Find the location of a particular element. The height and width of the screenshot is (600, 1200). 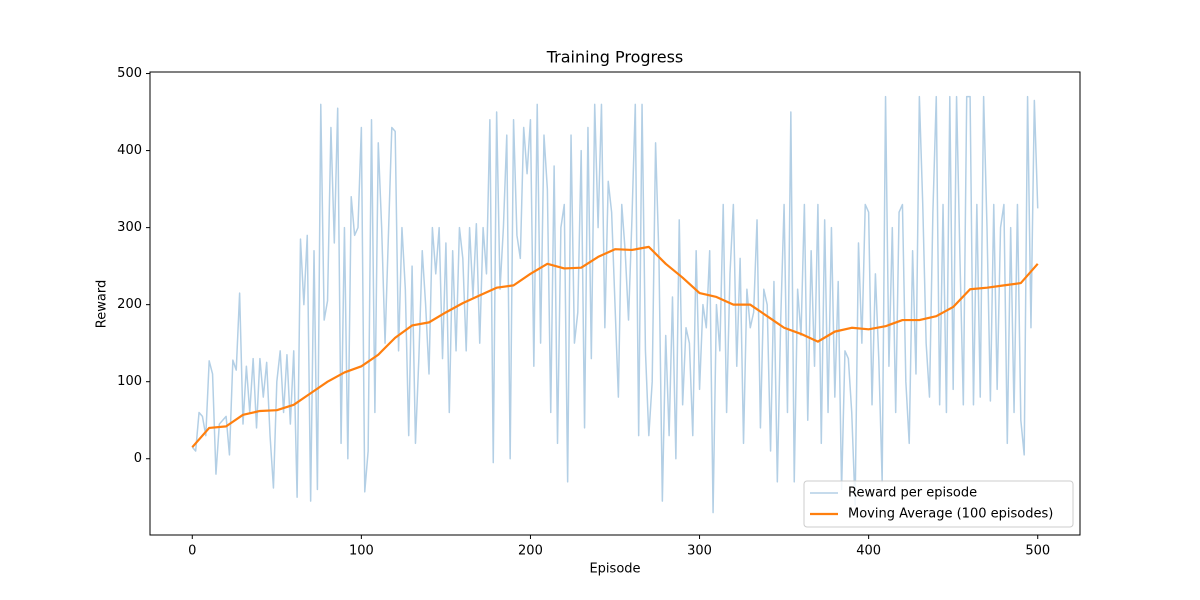

y-axis-label: Reward is located at coordinates (102, 304).